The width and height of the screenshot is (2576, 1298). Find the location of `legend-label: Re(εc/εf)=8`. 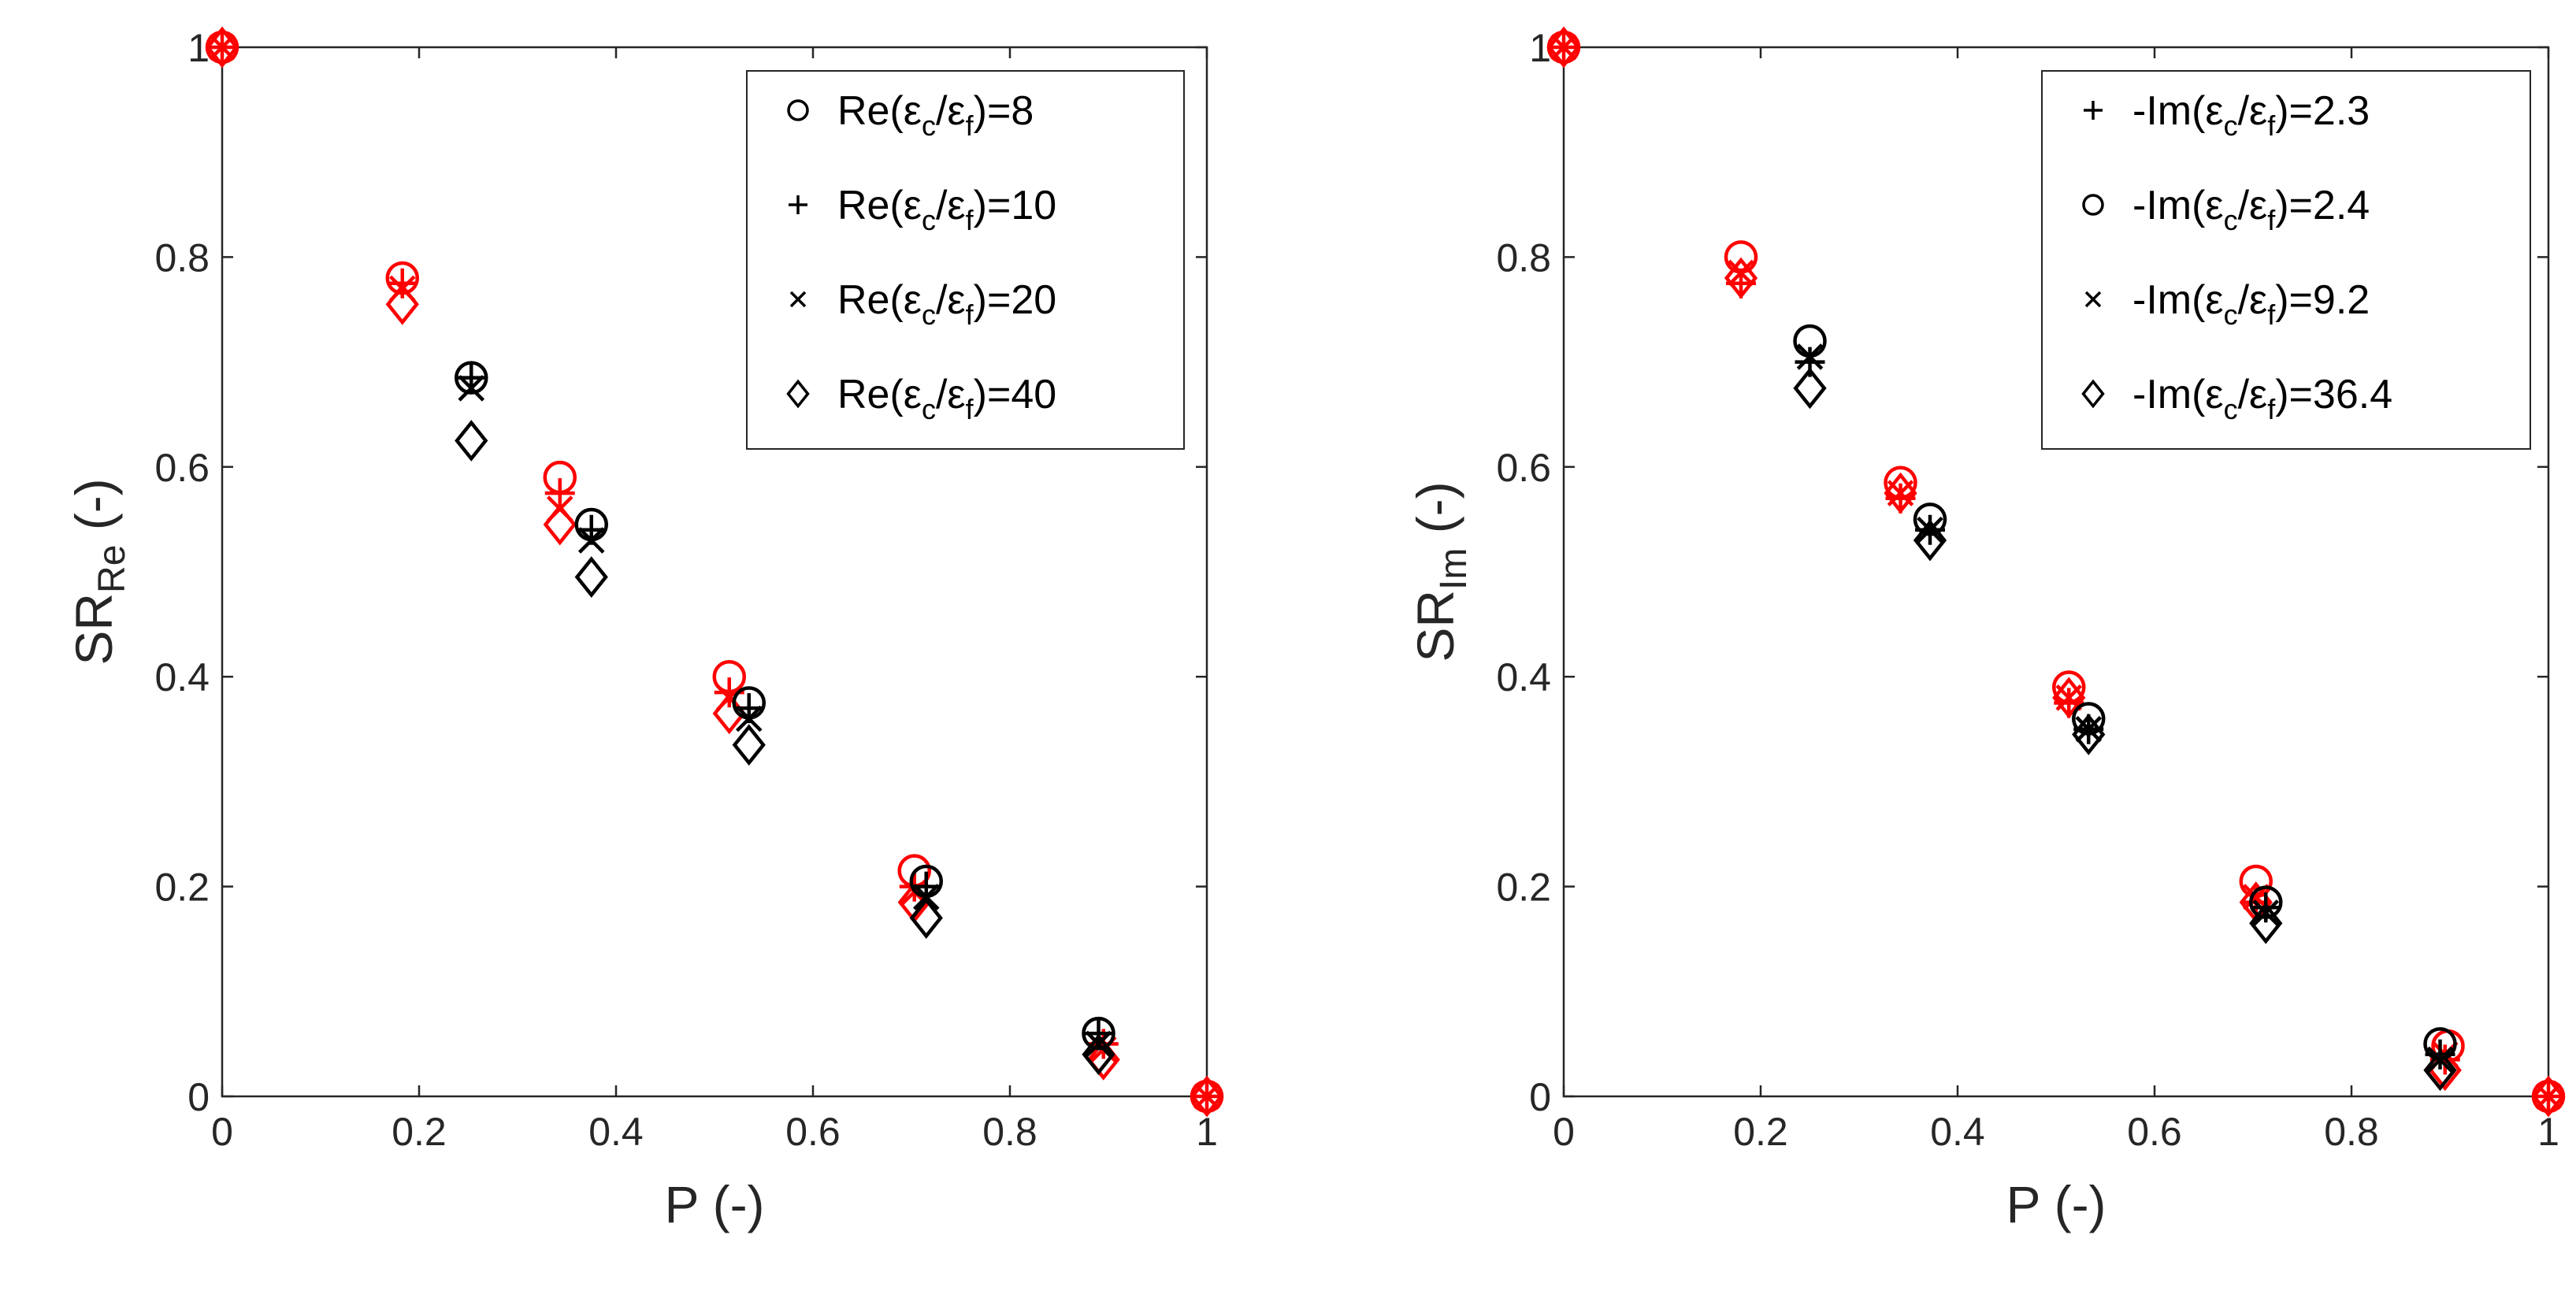

legend-label: Re(εc/εf)=8 is located at coordinates (935, 115).